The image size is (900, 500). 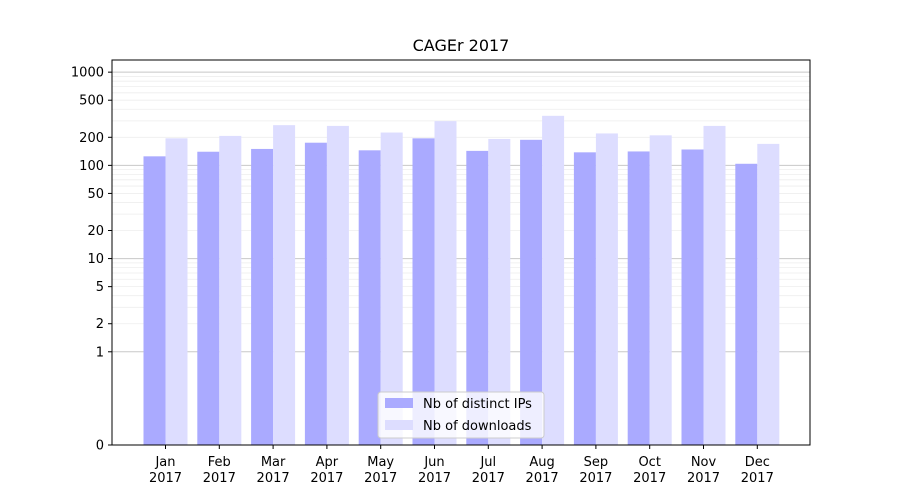 What do you see at coordinates (273, 470) in the screenshot?
I see `x-tick-label: Mar 2017` at bounding box center [273, 470].